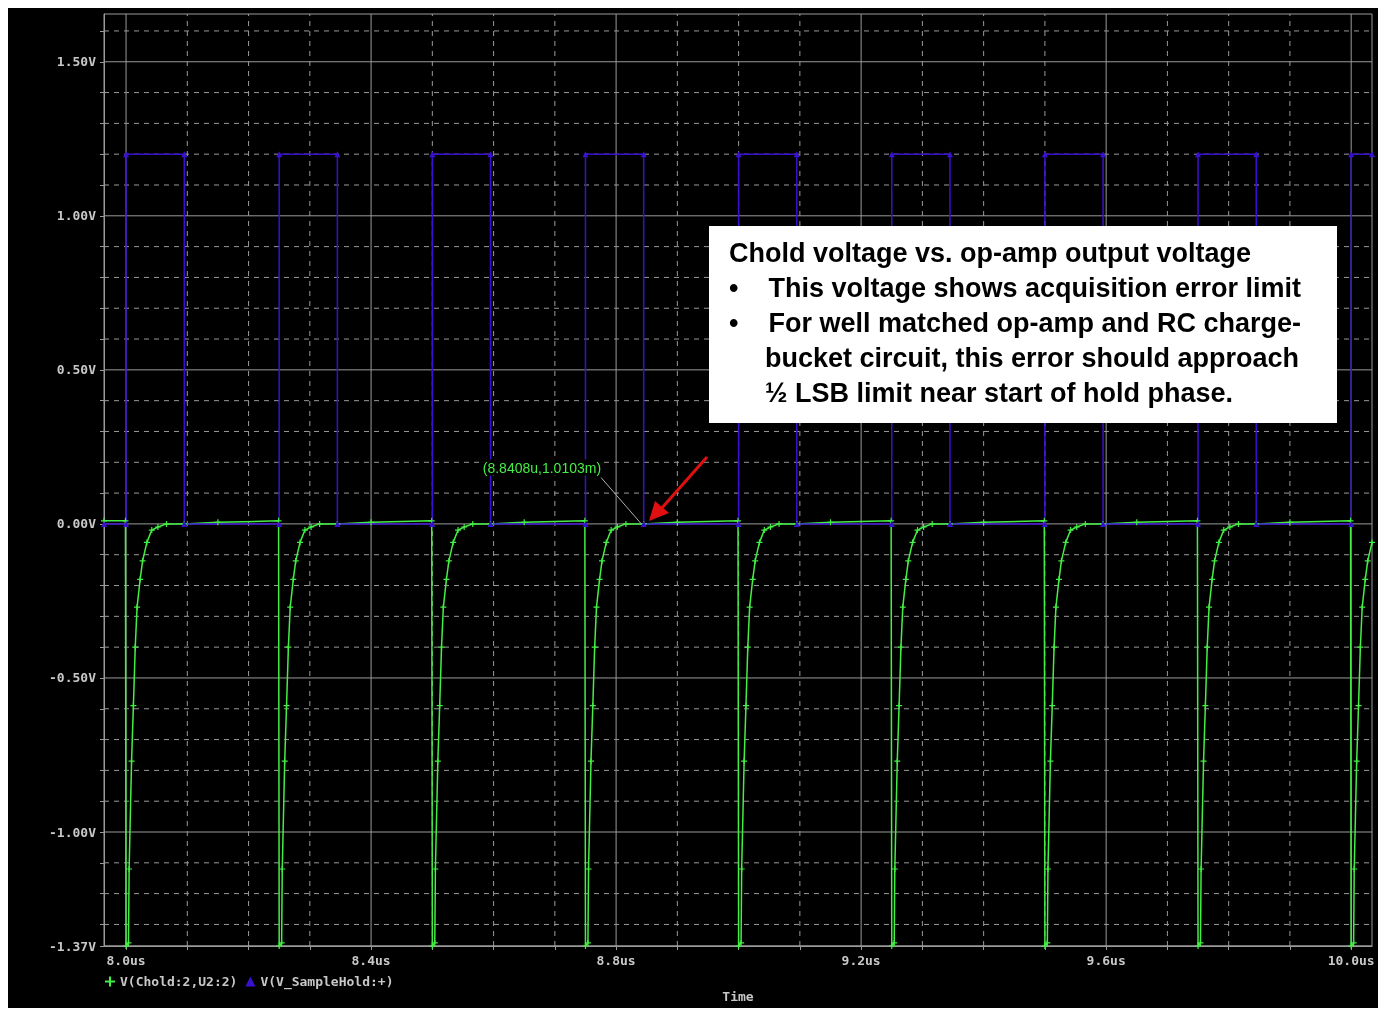 This screenshot has height=1010, width=1386. Describe the element at coordinates (76, 370) in the screenshot. I see `y-tick-label: 0.50V` at that location.